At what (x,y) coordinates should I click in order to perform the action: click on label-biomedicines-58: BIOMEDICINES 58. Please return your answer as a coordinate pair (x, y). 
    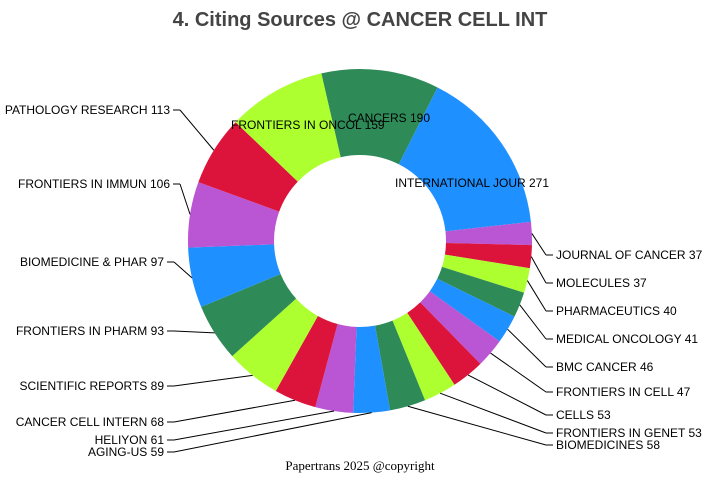
    Looking at the image, I should click on (608, 445).